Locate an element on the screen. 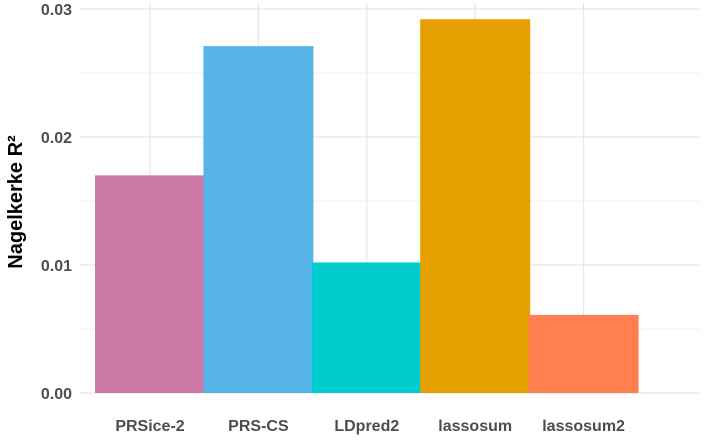 Image resolution: width=709 pixels, height=440 pixels. bar-lassosum is located at coordinates (475, 206).